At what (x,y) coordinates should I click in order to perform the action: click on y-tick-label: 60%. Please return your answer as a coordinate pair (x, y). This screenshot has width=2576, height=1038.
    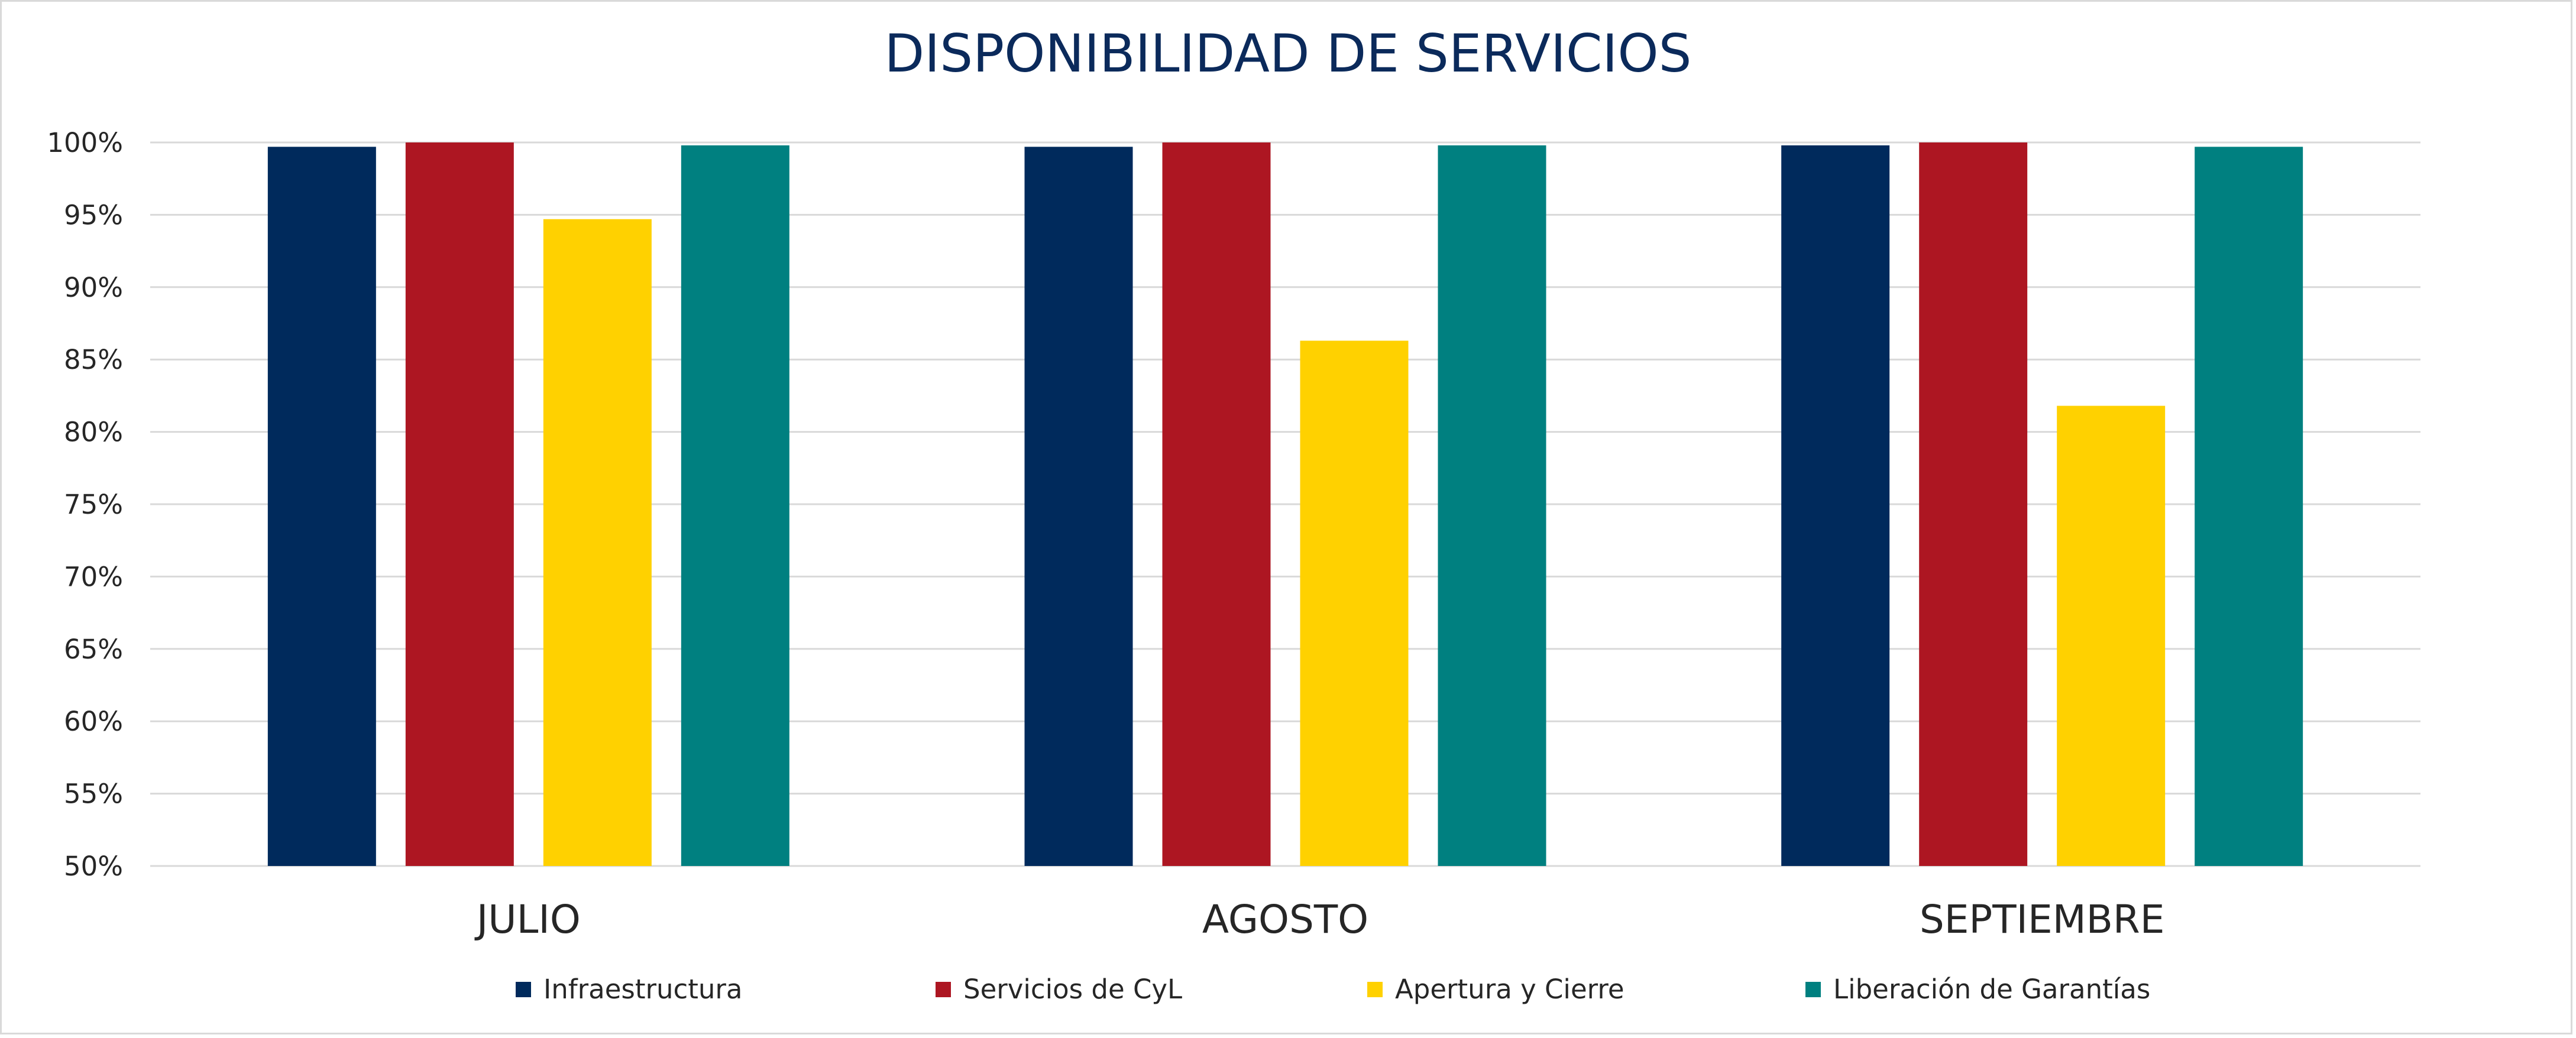
    Looking at the image, I should click on (94, 721).